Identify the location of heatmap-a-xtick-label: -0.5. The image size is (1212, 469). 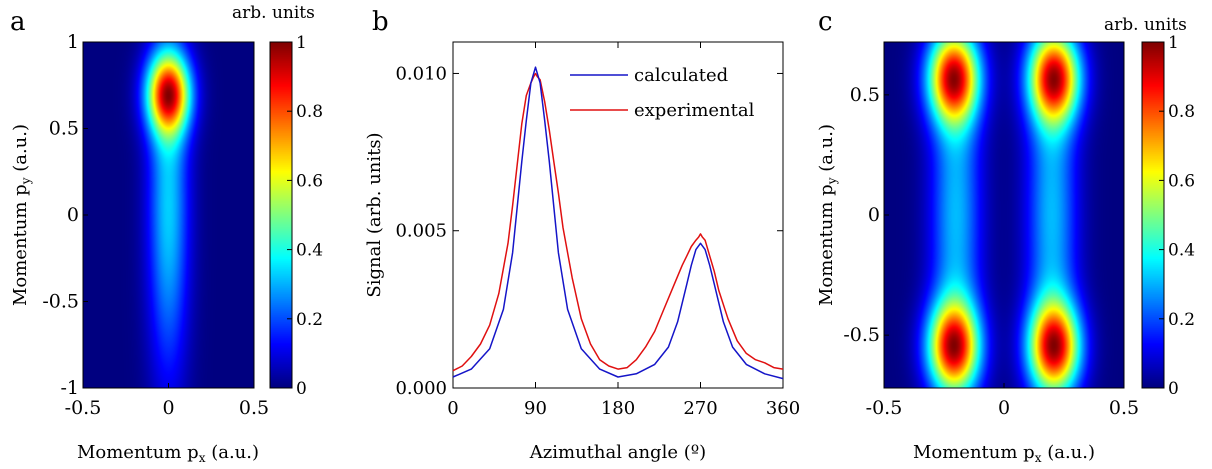
(83, 408).